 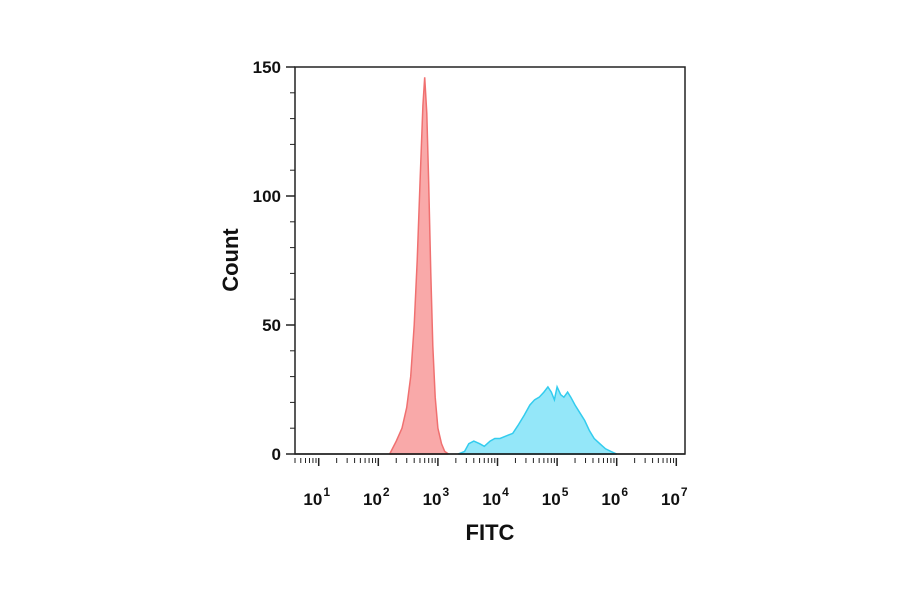 I want to click on x-axis-title: FITC, so click(x=490, y=532).